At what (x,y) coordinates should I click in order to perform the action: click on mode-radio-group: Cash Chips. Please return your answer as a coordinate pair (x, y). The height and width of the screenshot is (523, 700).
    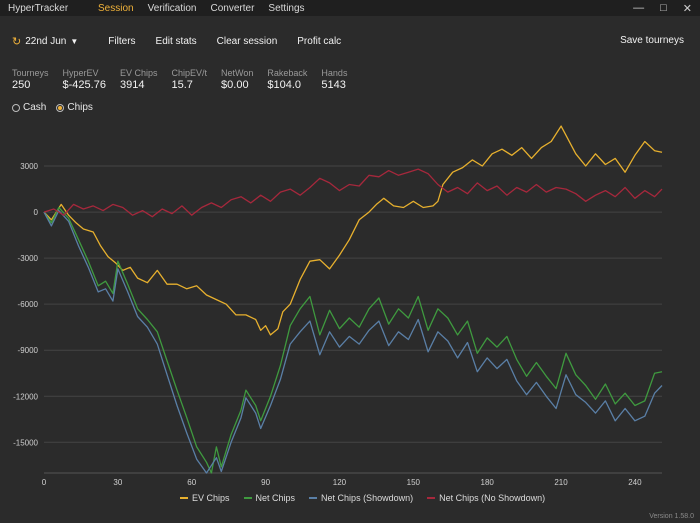
    Looking at the image, I should click on (52, 107).